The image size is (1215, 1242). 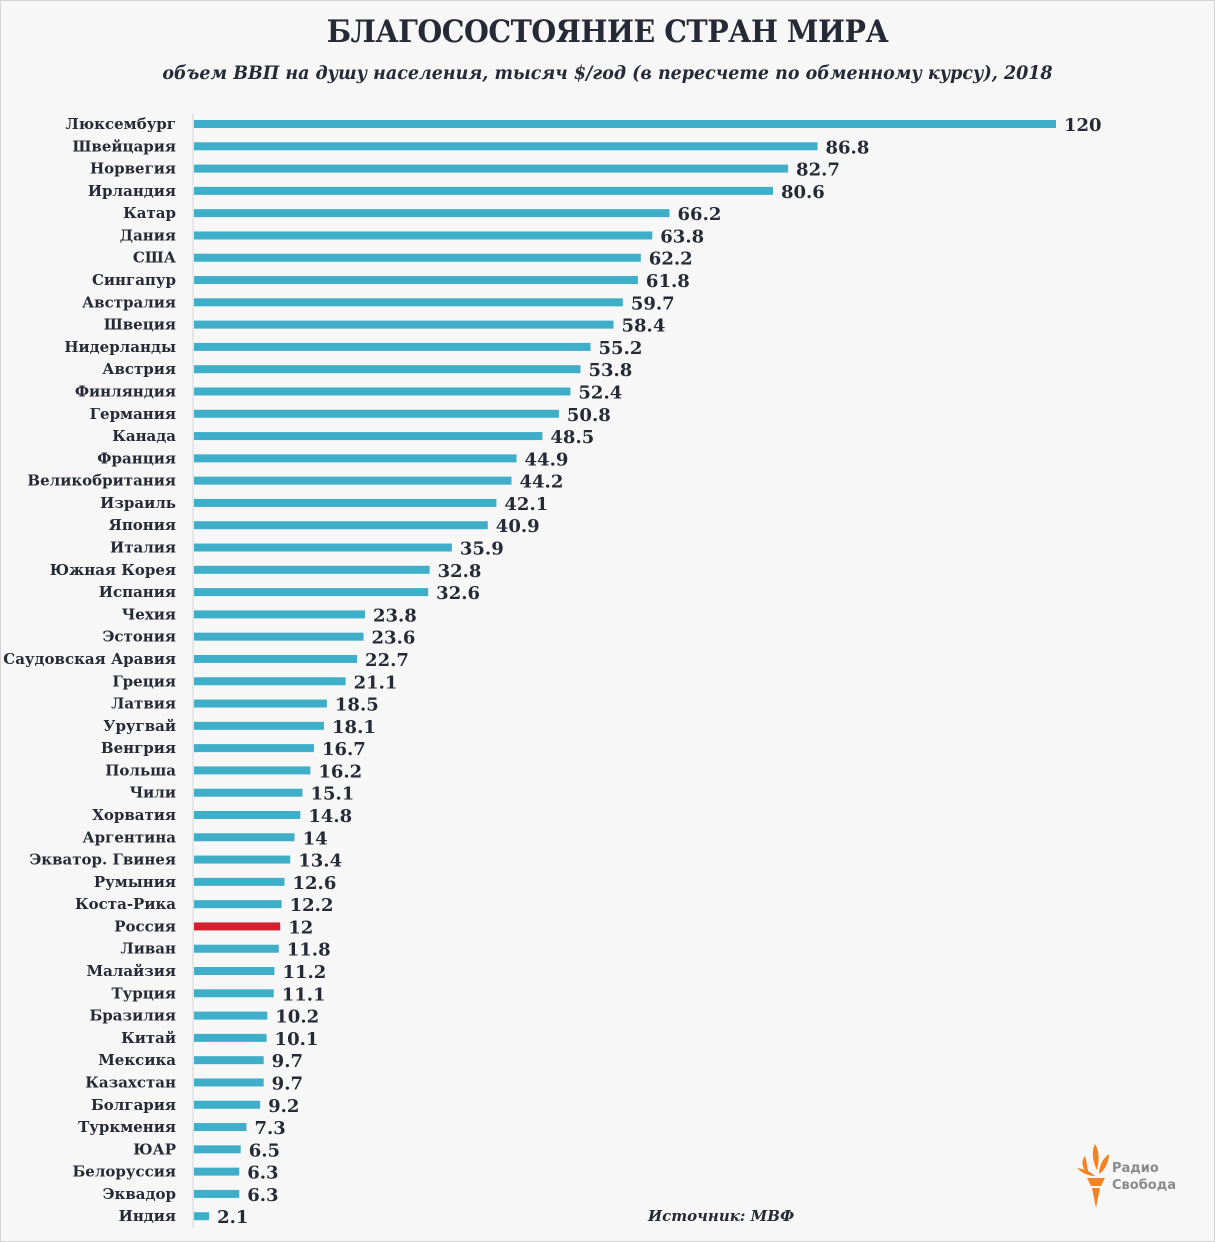 What do you see at coordinates (129, 302) in the screenshot?
I see `category-label: Австралия` at bounding box center [129, 302].